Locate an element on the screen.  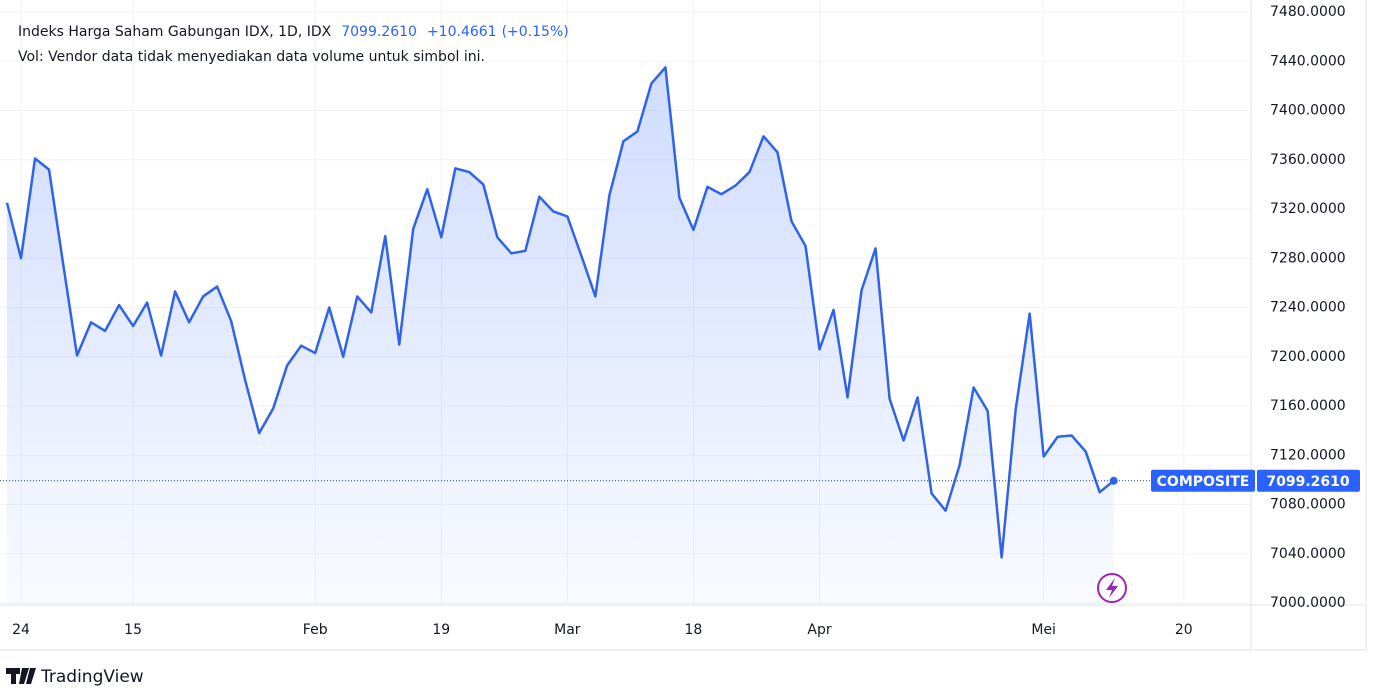
y-tick-label: 7440.0000 is located at coordinates (1308, 61).